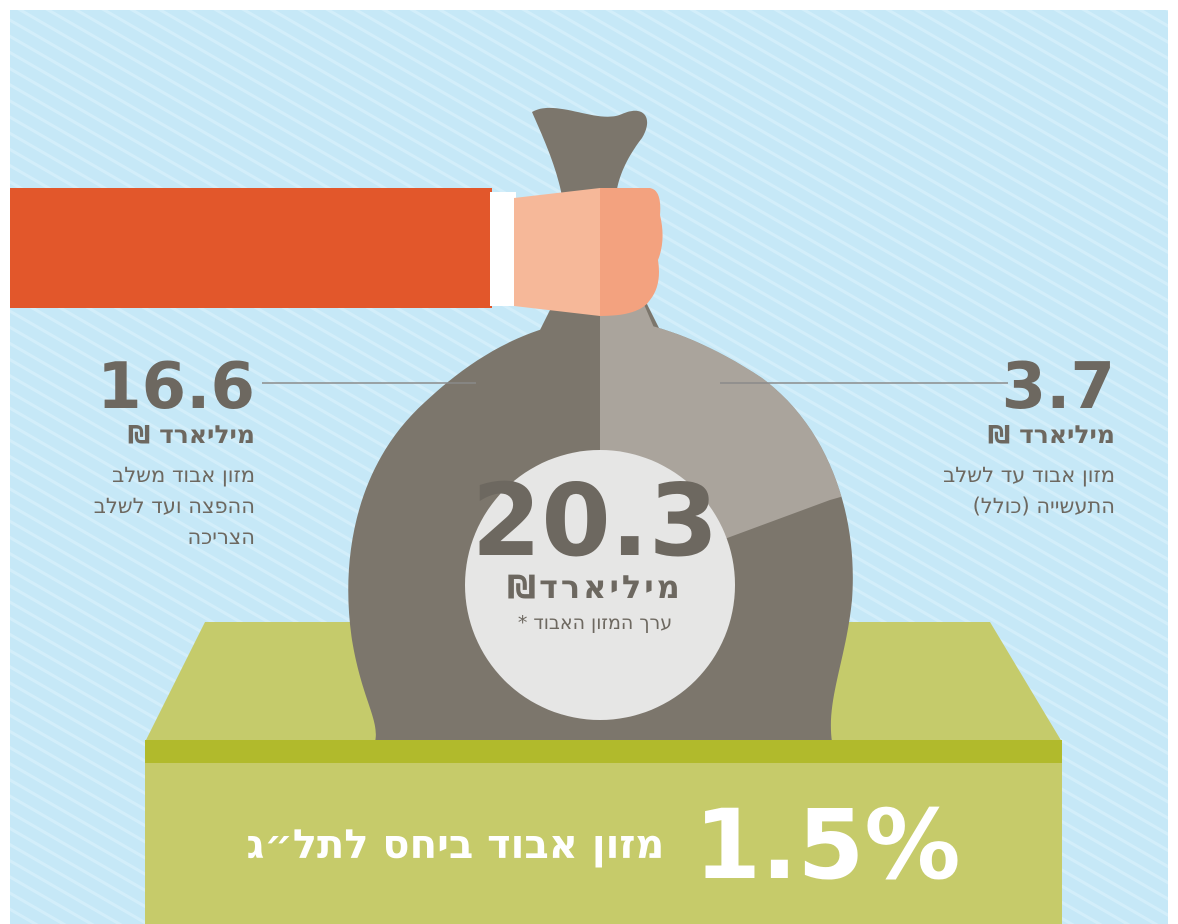  Describe the element at coordinates (595, 520) in the screenshot. I see `center-value: 20.3` at that location.